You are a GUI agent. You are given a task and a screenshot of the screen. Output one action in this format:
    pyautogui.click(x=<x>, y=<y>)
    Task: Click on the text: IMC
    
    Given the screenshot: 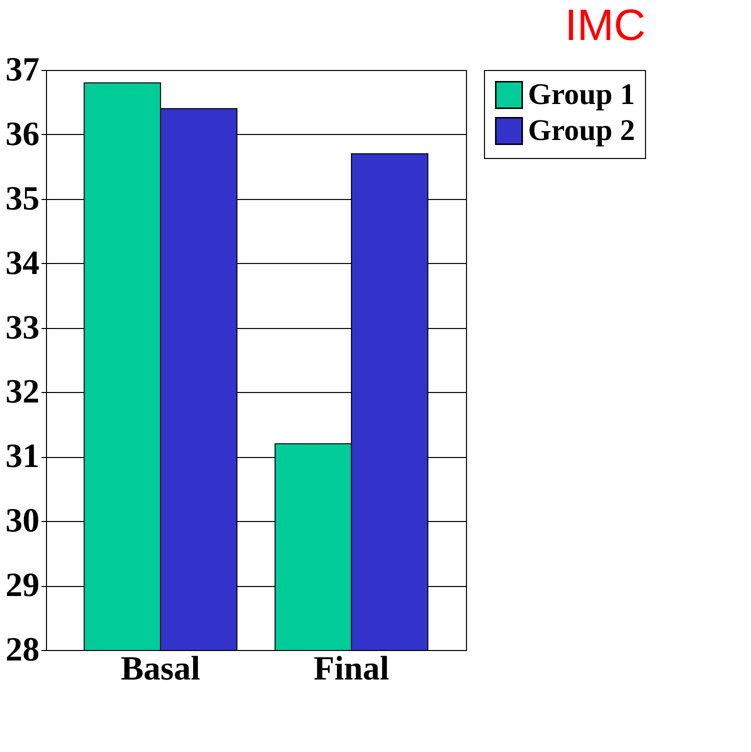 What is the action you would take?
    pyautogui.click(x=605, y=25)
    